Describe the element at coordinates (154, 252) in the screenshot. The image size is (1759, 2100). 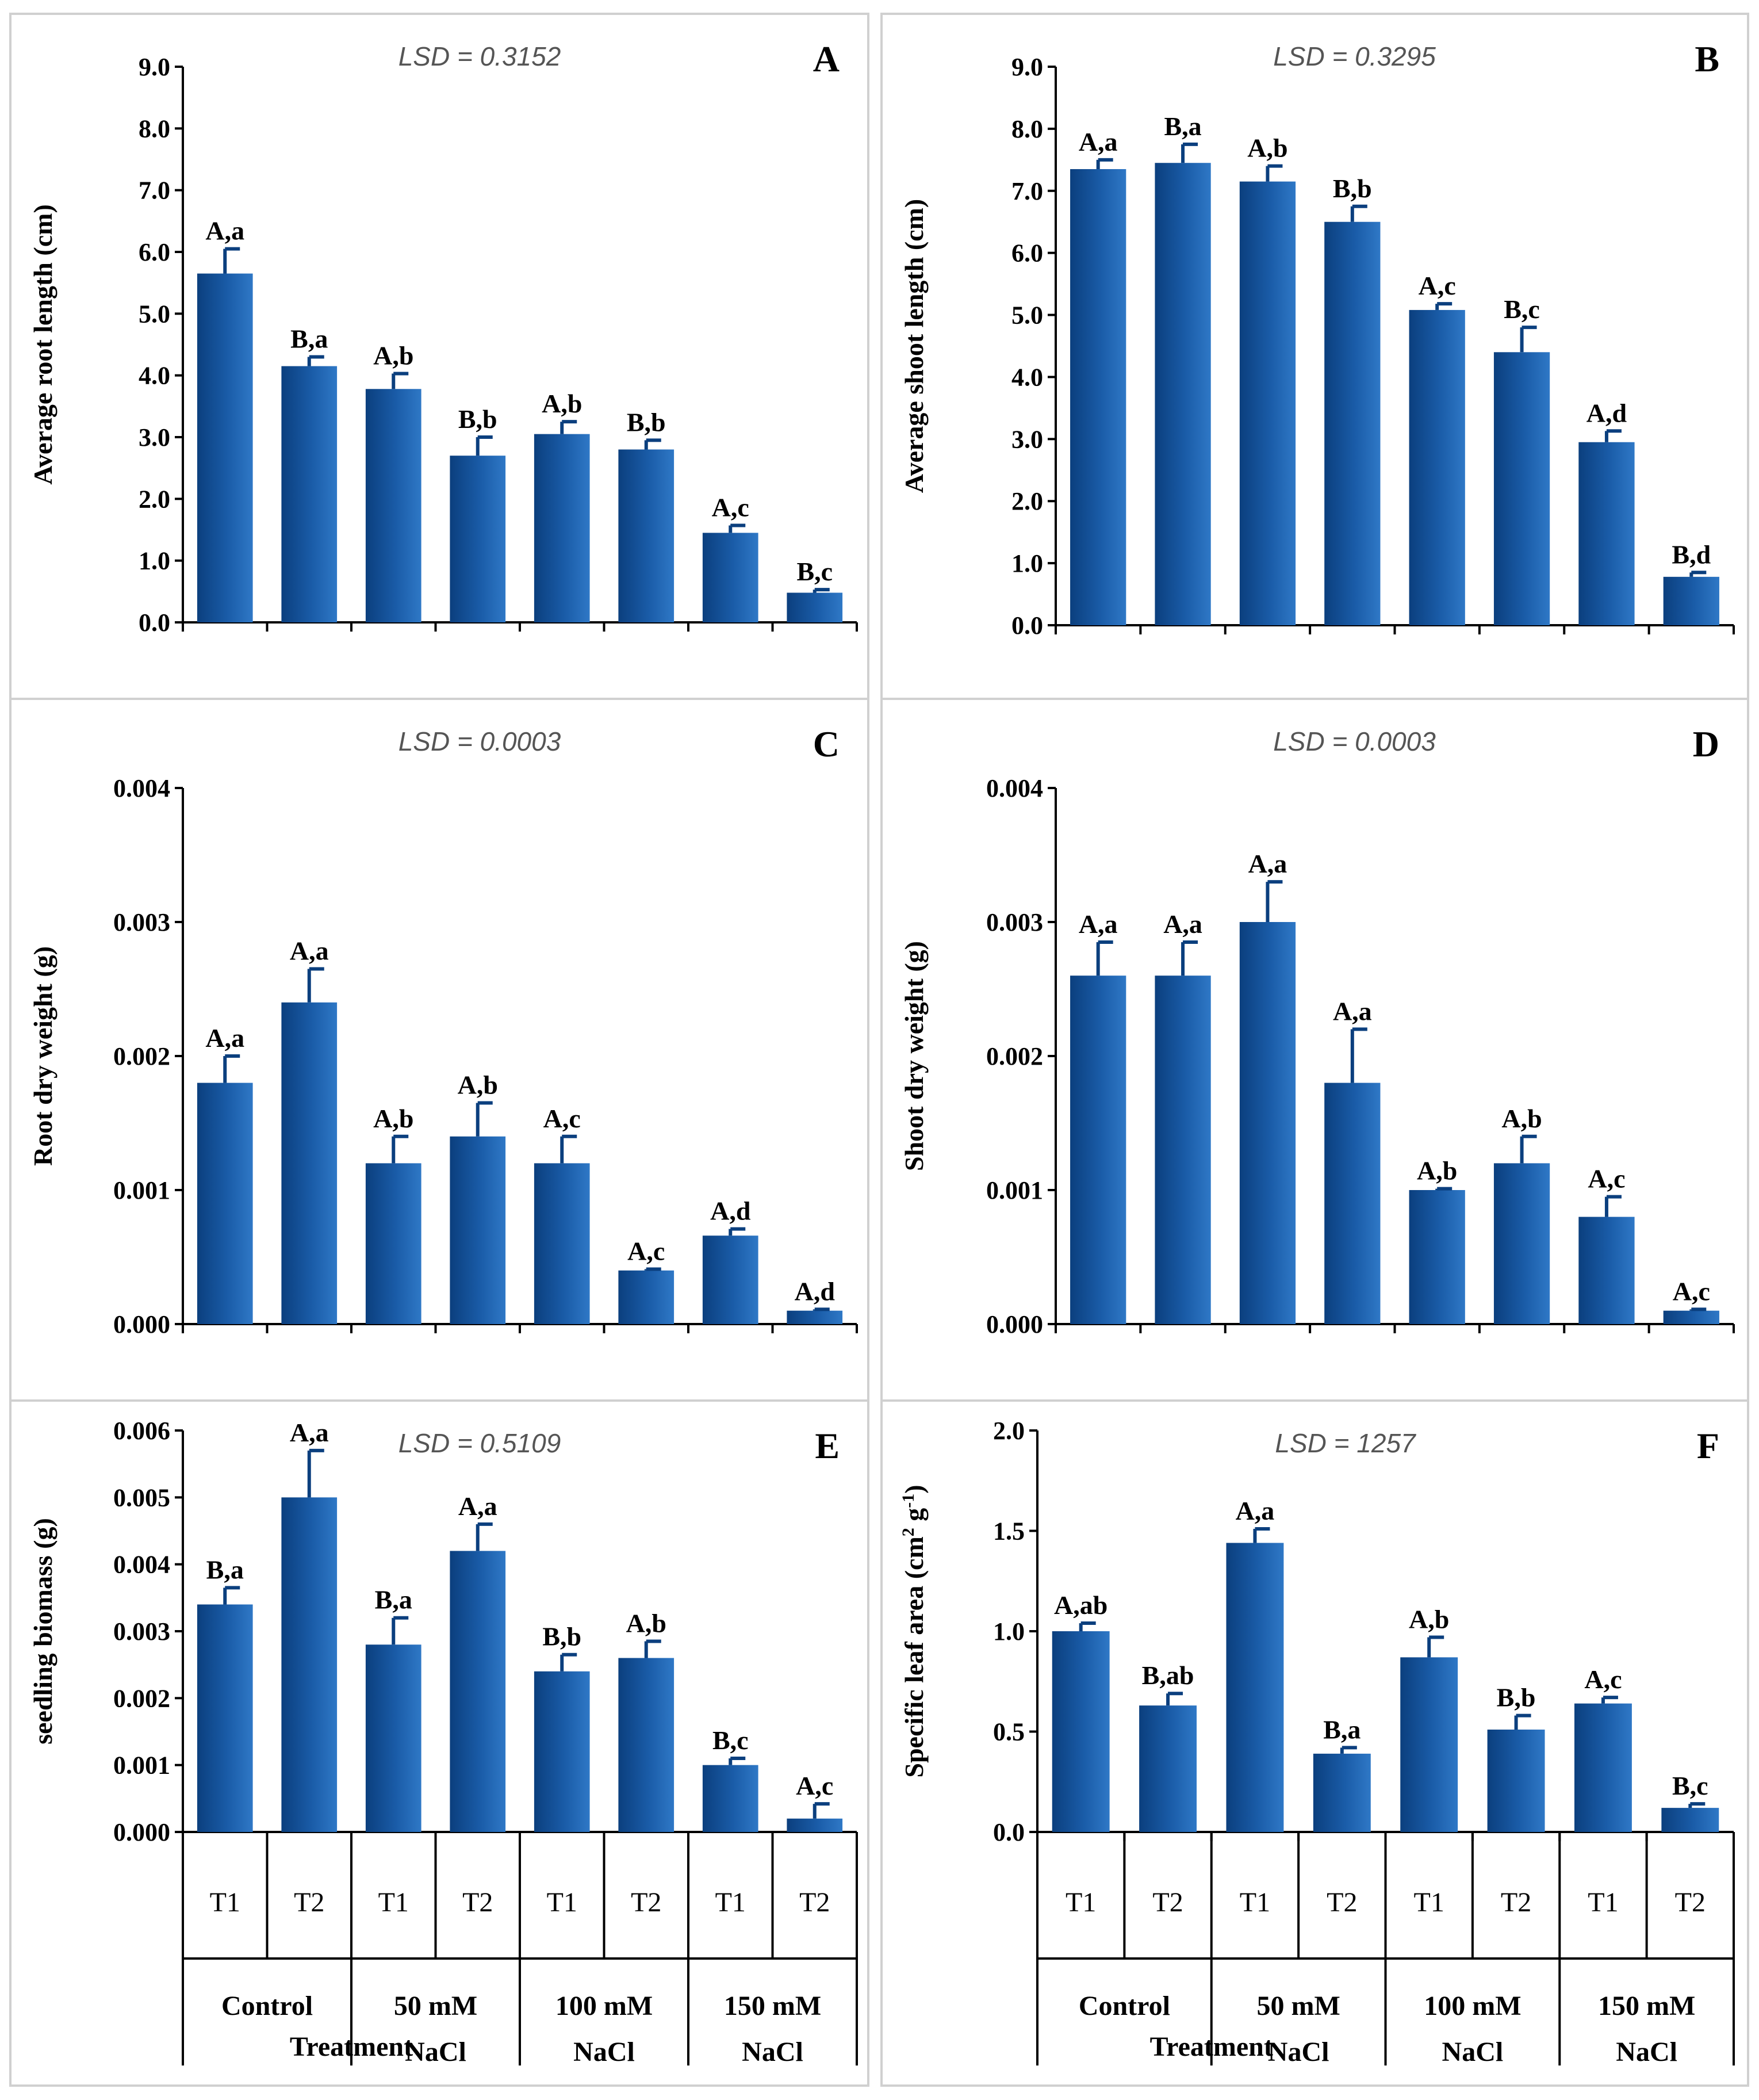
I see `y-tick-label: 6.0` at that location.